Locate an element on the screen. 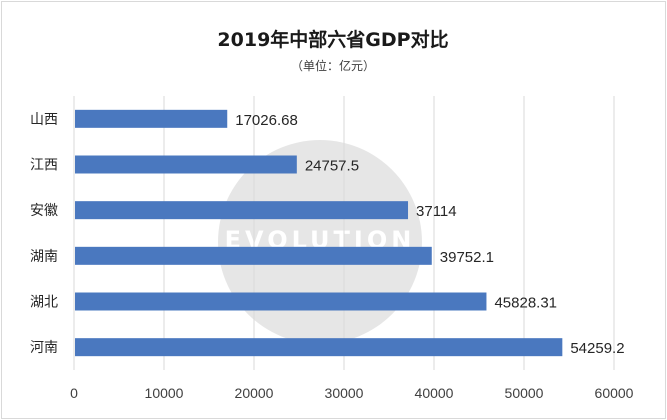 This screenshot has height=420, width=667. data-label: 45828.31 is located at coordinates (525, 303).